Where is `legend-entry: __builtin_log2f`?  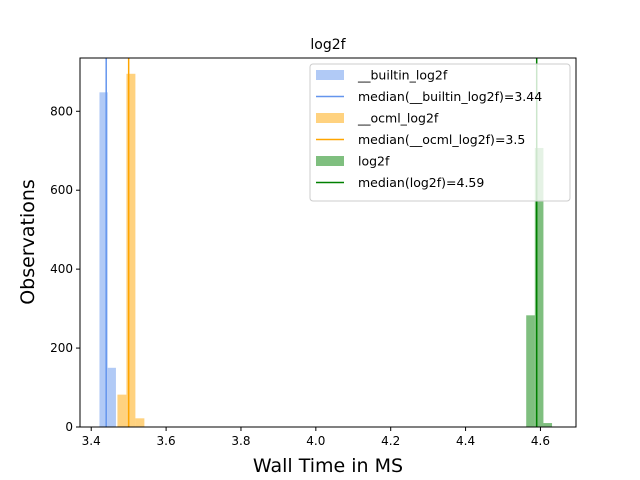 legend-entry: __builtin_log2f is located at coordinates (382, 75).